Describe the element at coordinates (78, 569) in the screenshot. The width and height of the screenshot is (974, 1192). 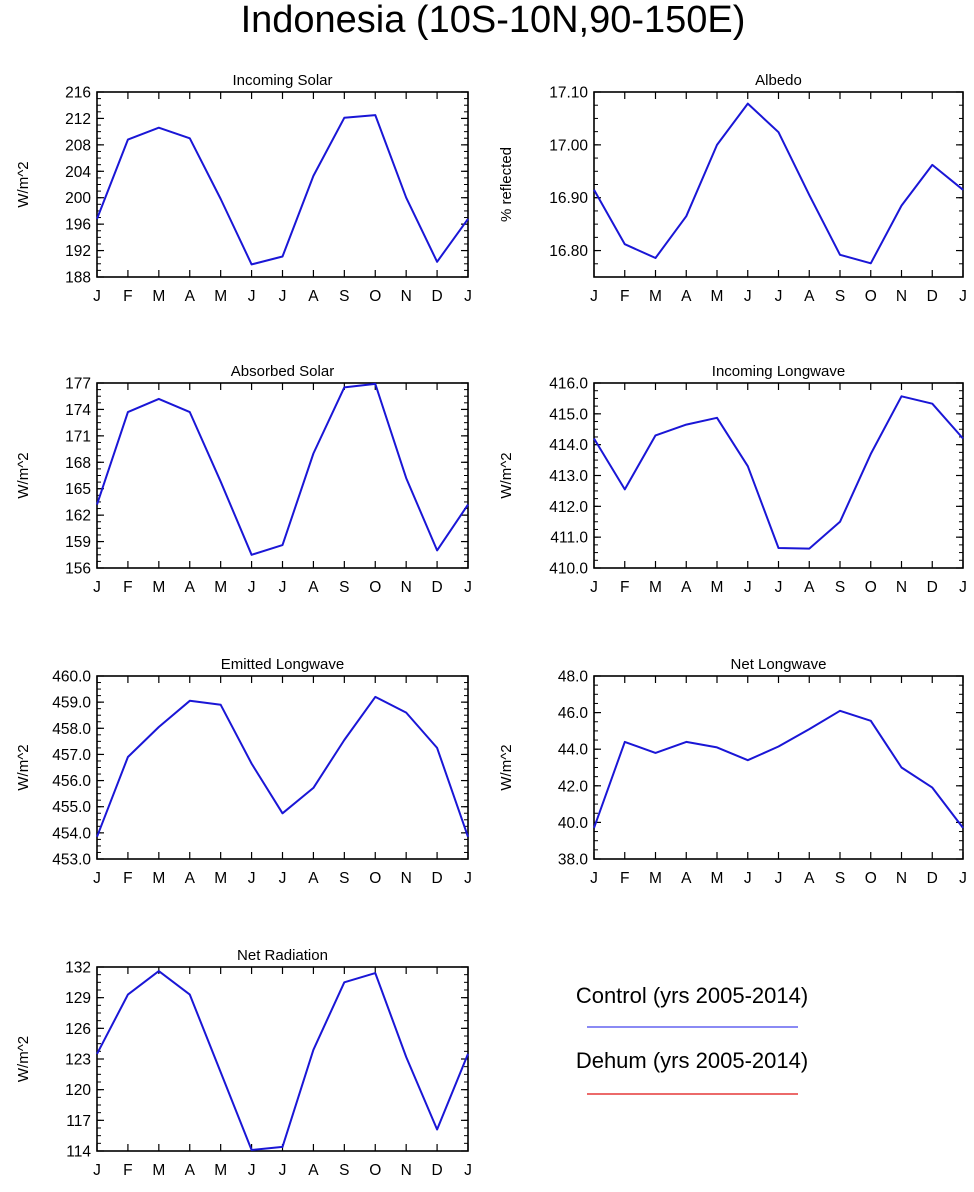
I see `y-tick-label: 156` at that location.